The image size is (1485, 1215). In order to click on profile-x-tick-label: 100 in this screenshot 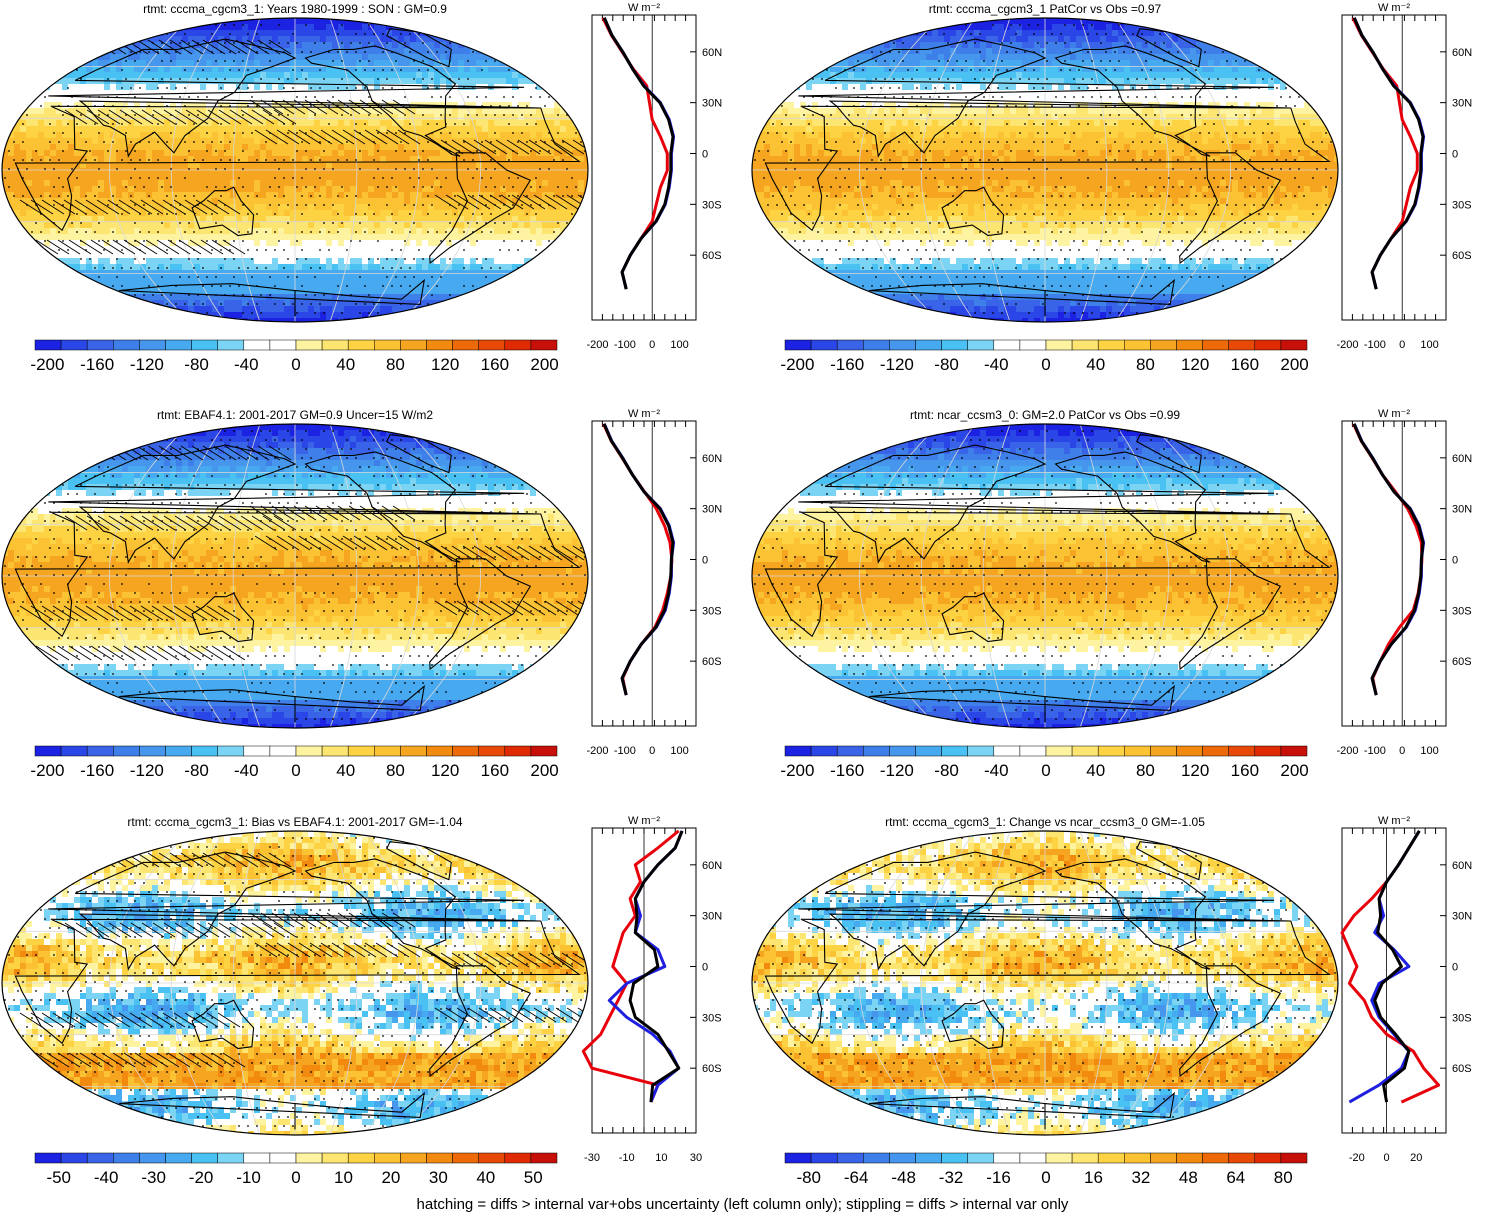, I will do `click(1429, 345)`.